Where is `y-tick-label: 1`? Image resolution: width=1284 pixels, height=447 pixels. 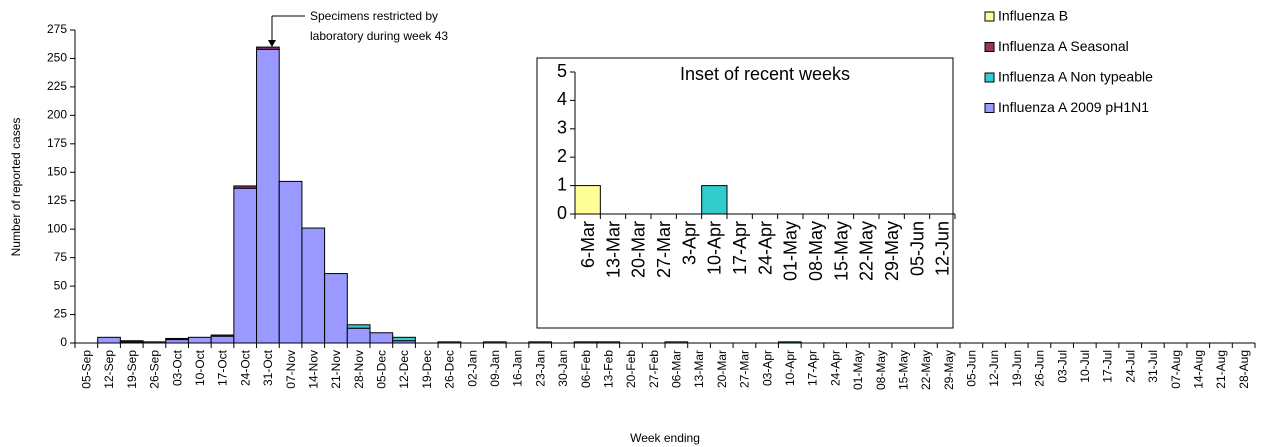 y-tick-label: 1 is located at coordinates (562, 184).